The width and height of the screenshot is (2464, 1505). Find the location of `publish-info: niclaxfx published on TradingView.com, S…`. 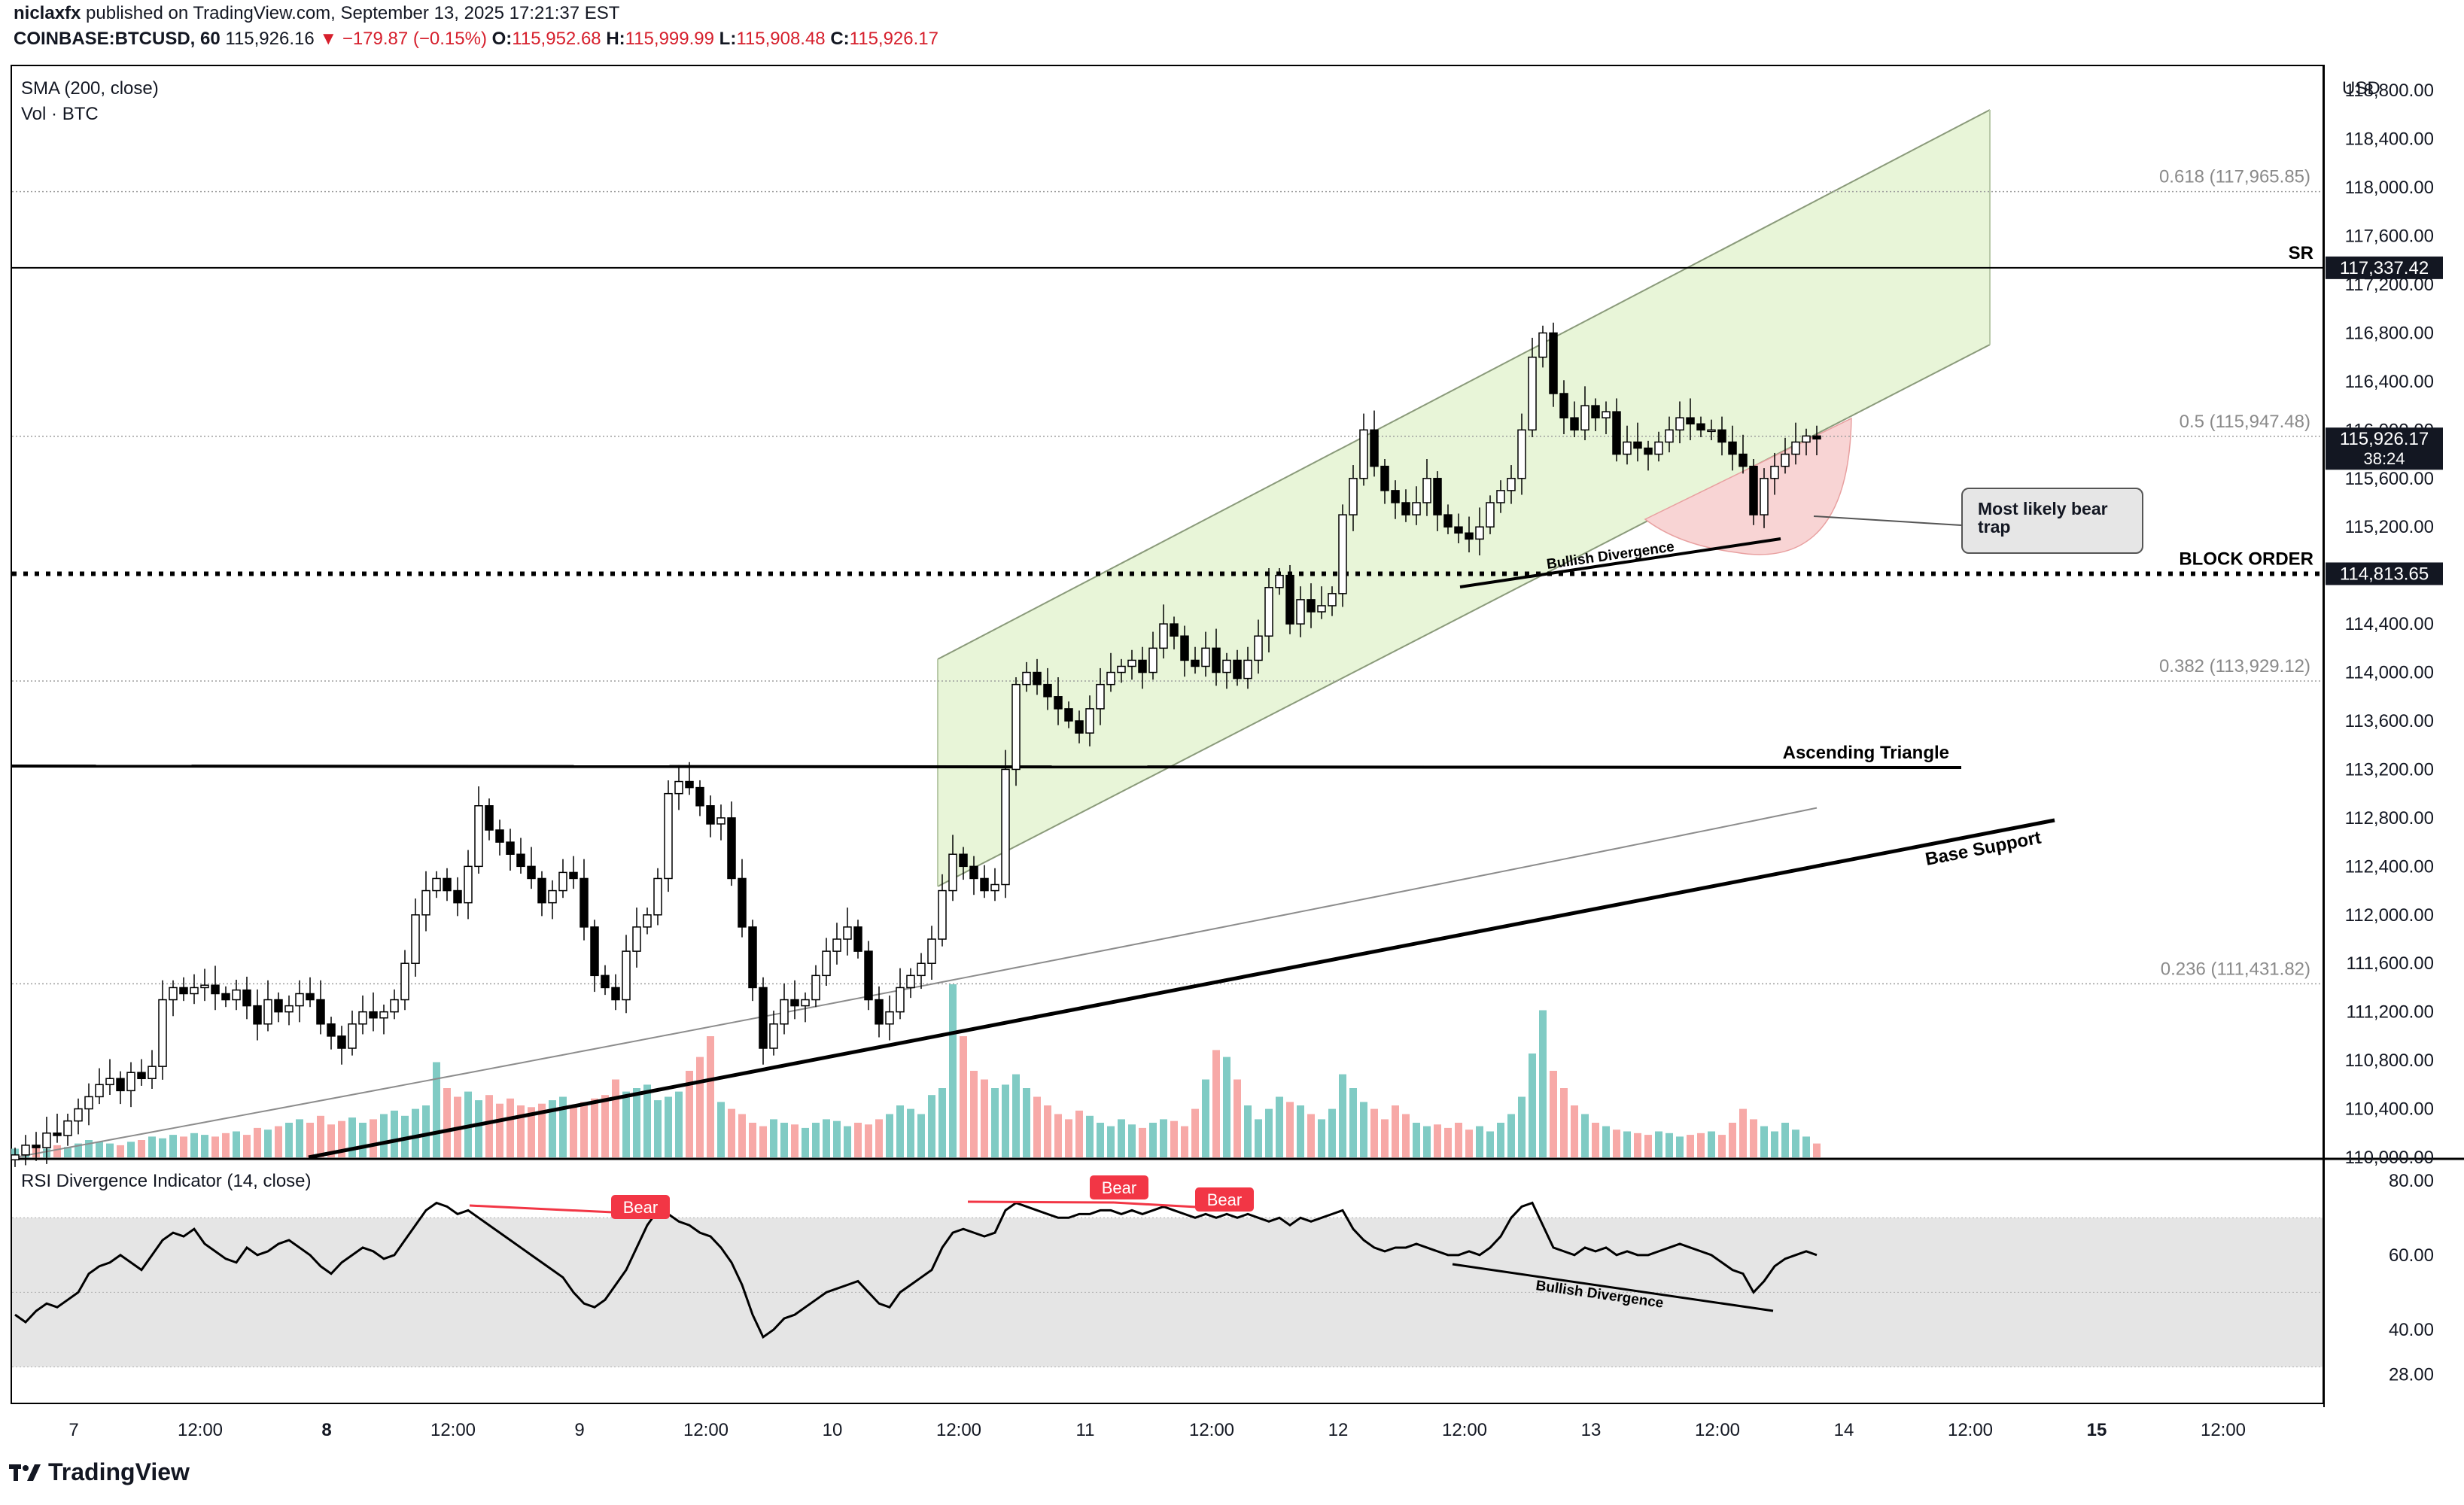

publish-info: niclaxfx published on TradingView.com, S… is located at coordinates (316, 13).